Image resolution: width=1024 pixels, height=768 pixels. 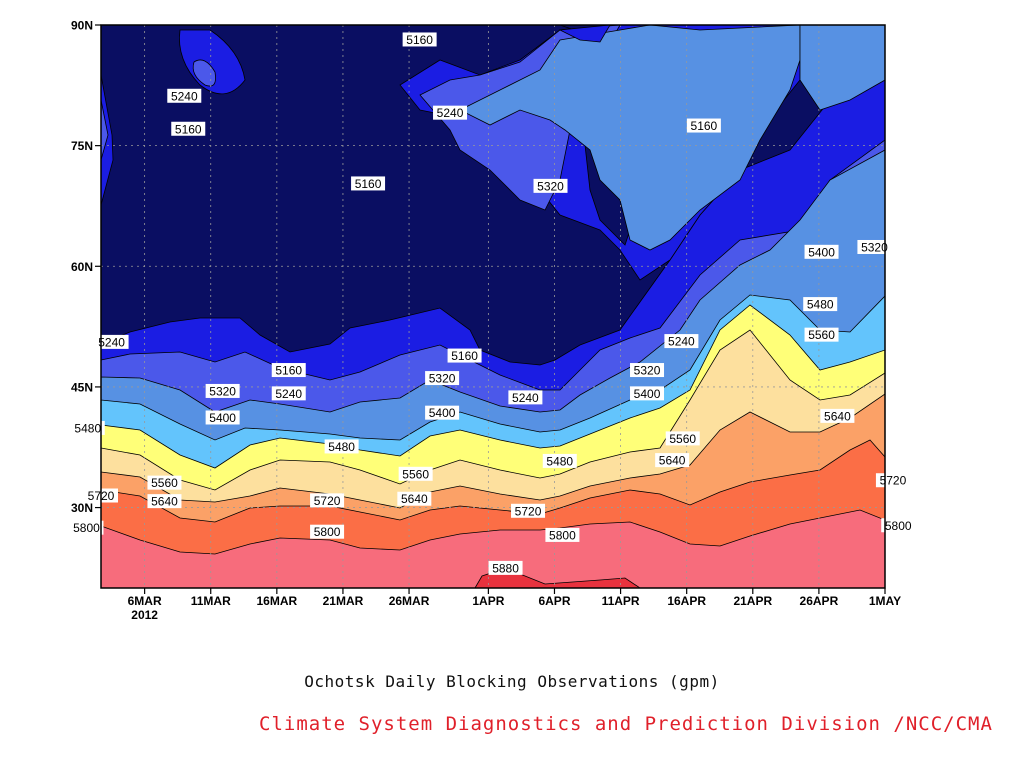 I want to click on x-tick-label: 26MAR, so click(x=409, y=601).